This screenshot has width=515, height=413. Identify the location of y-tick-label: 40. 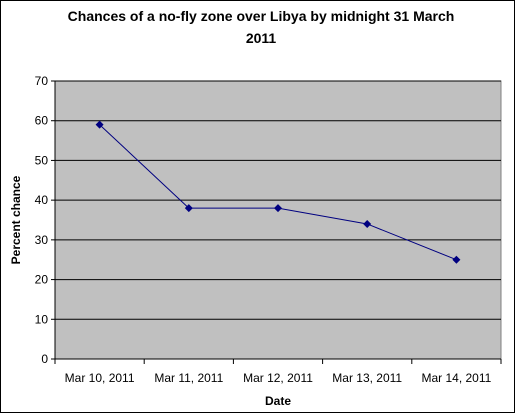
(42, 200).